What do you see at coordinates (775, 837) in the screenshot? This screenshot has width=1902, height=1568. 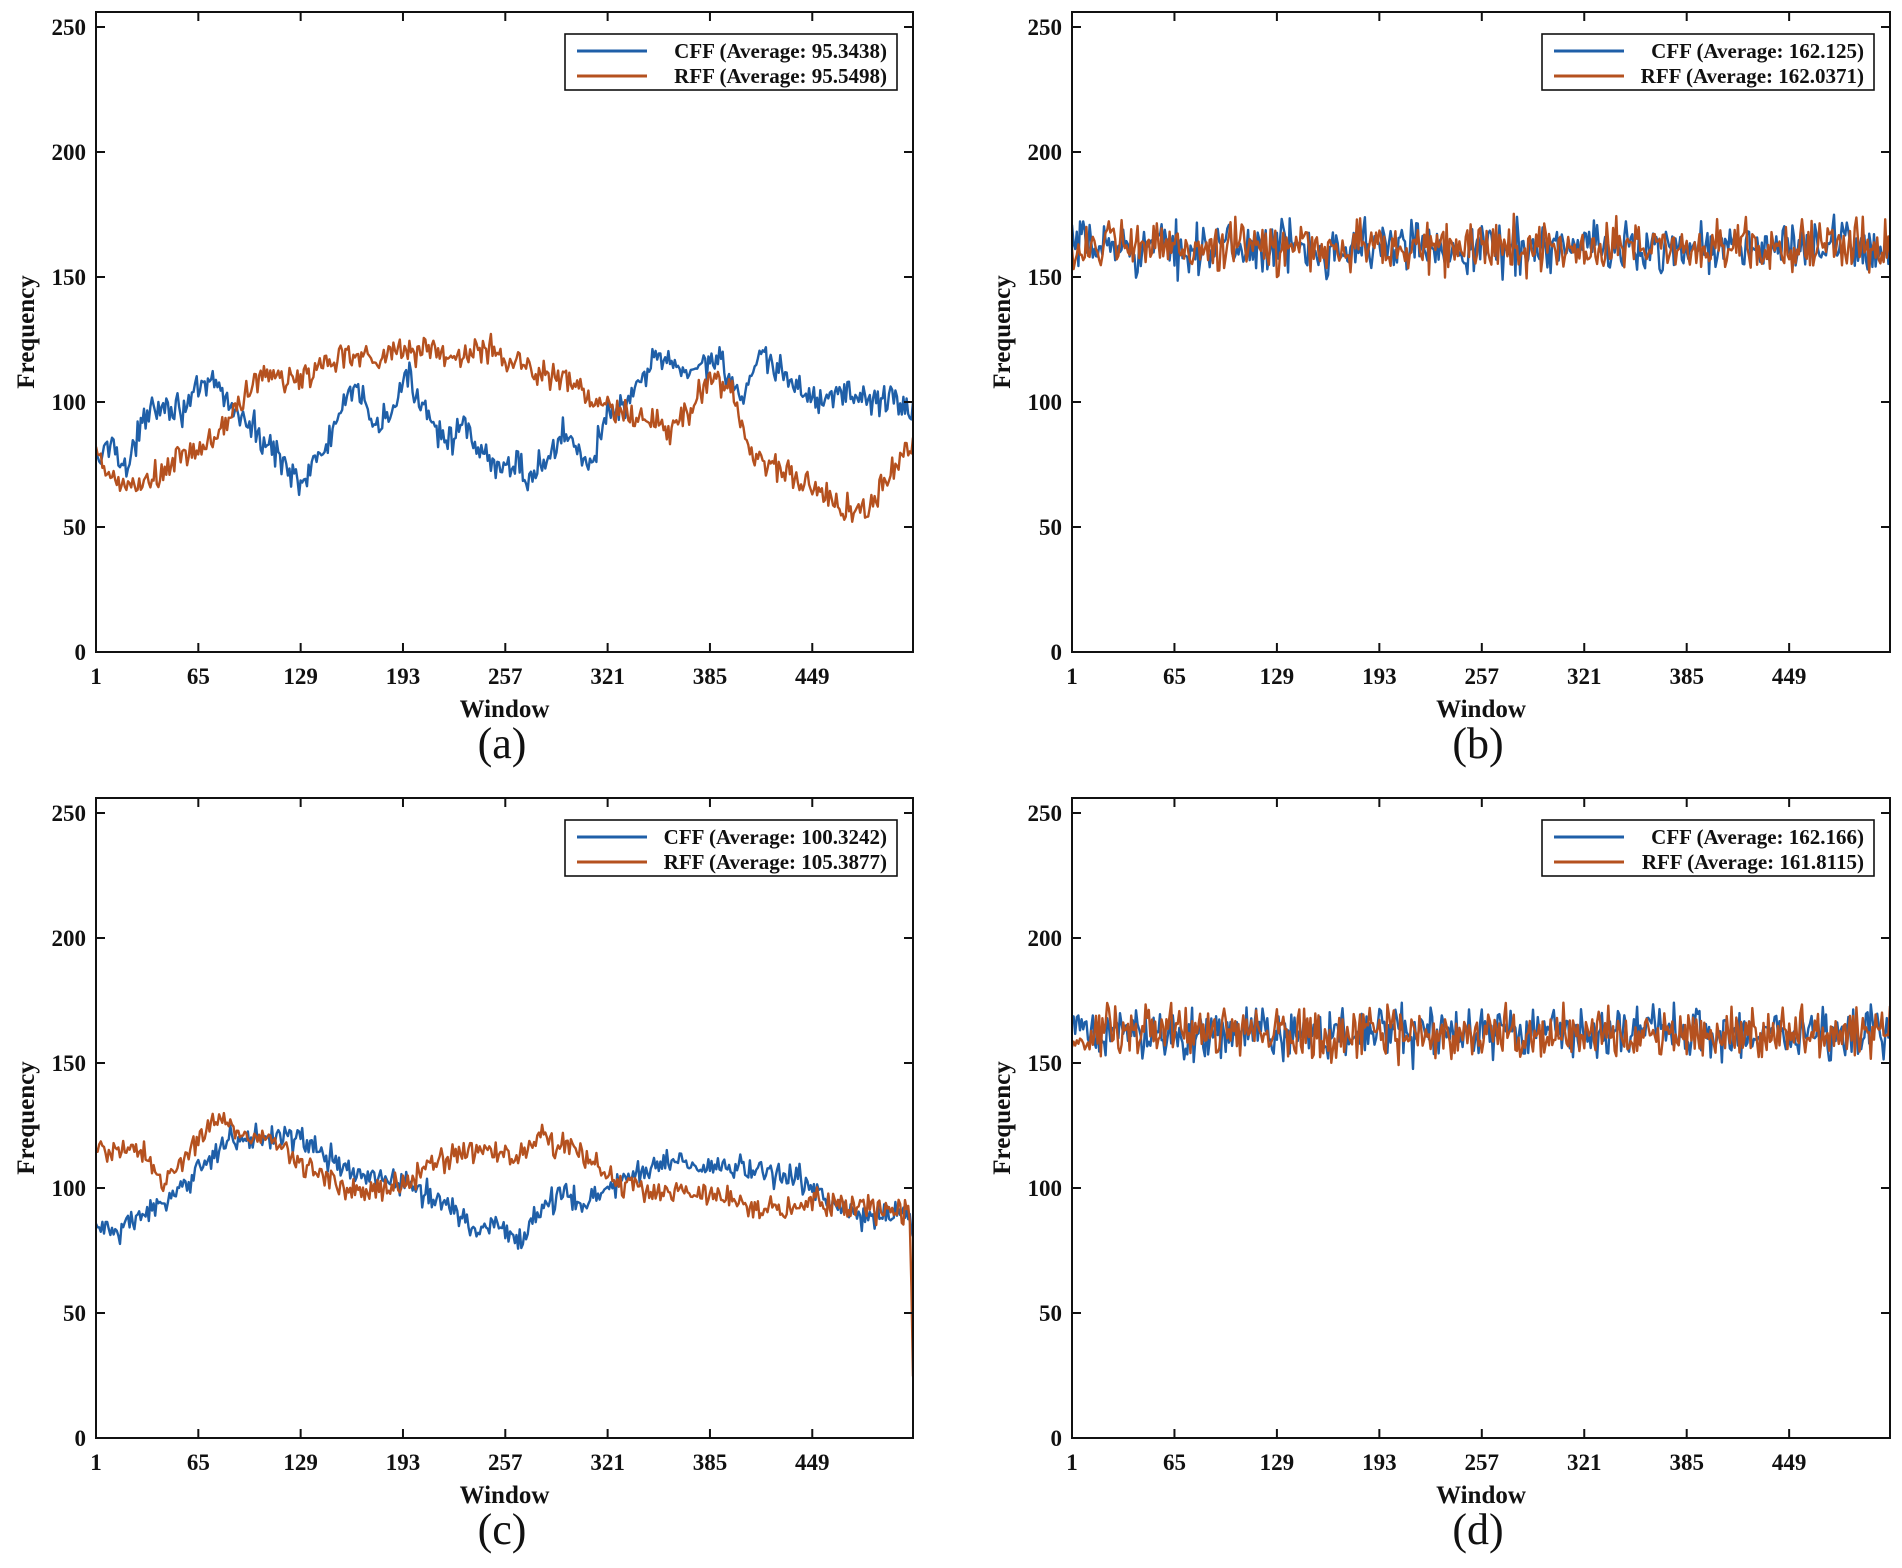 I see `legend-label-cff: CFF (Average: 100.3242)` at bounding box center [775, 837].